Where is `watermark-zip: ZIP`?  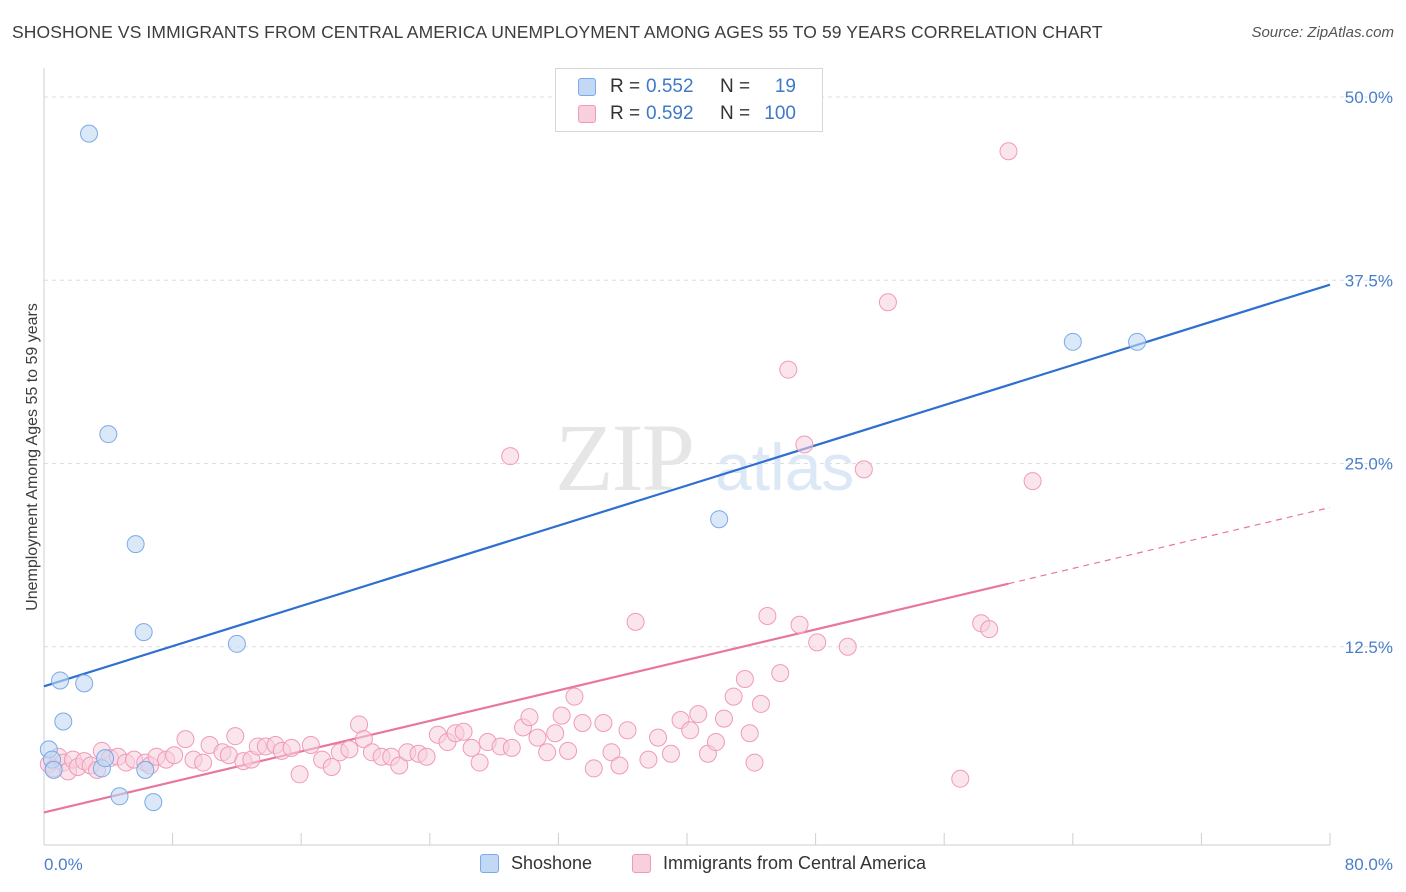
watermark-zip: ZIP is located at coordinates (624, 457).